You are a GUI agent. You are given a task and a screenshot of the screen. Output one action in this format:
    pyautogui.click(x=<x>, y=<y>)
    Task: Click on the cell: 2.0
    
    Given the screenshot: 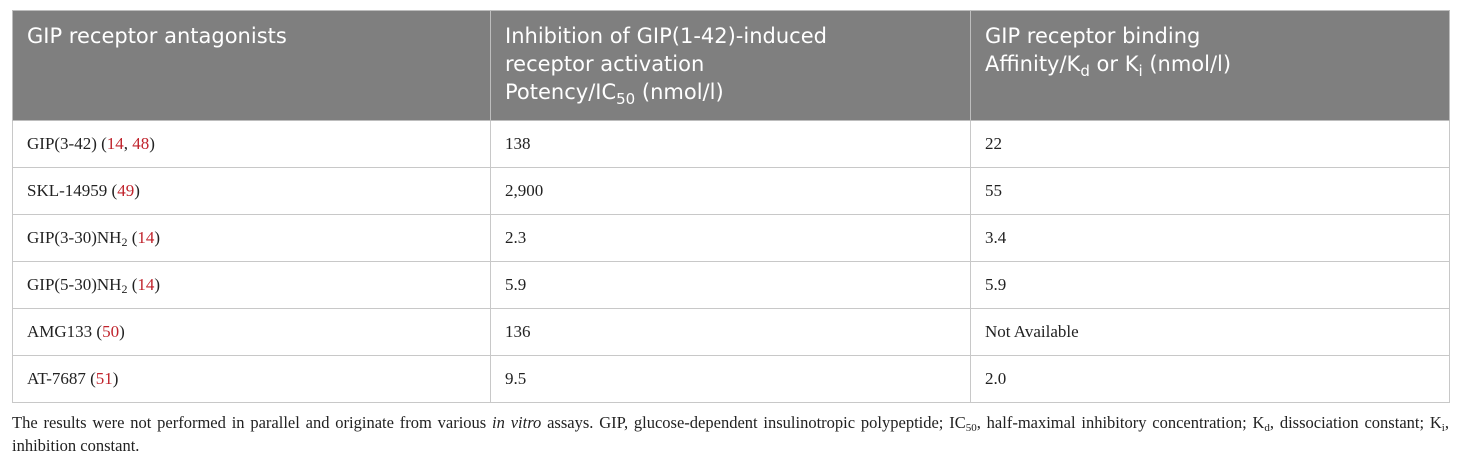 What is the action you would take?
    pyautogui.click(x=1210, y=379)
    